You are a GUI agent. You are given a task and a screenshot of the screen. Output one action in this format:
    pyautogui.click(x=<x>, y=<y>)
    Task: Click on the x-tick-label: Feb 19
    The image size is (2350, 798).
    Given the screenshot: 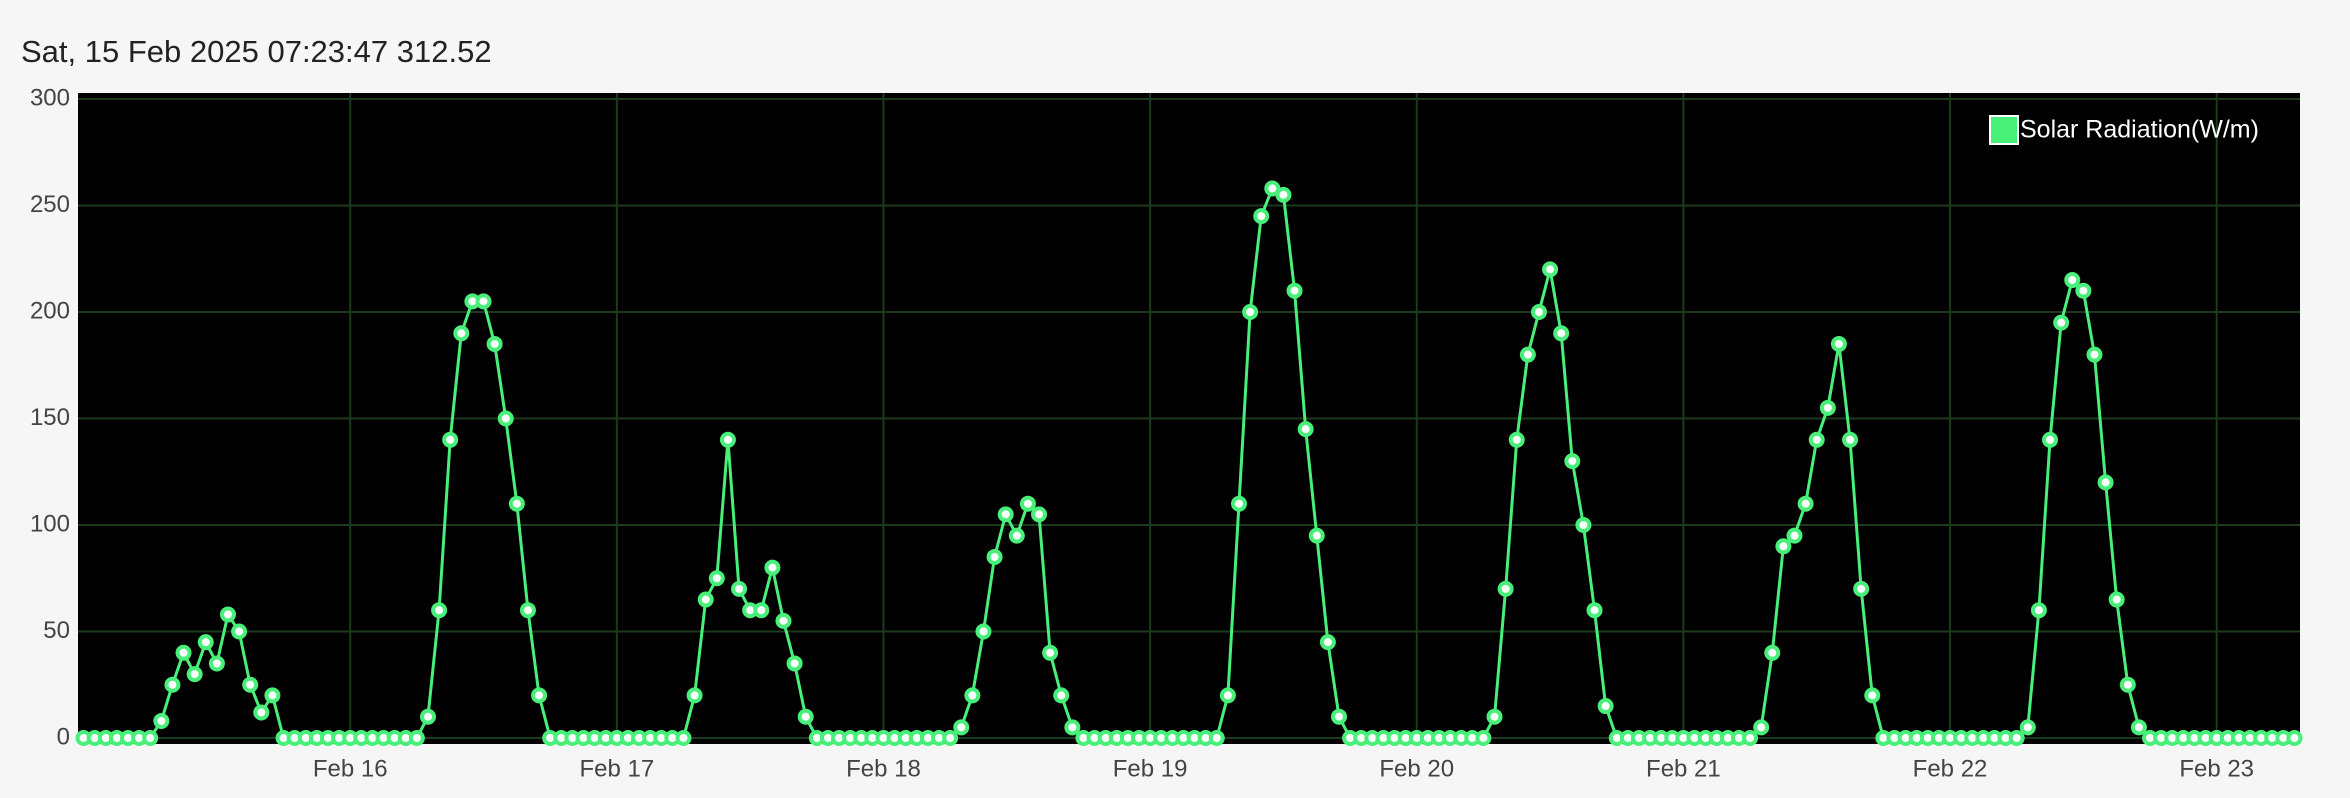 What is the action you would take?
    pyautogui.click(x=1150, y=768)
    